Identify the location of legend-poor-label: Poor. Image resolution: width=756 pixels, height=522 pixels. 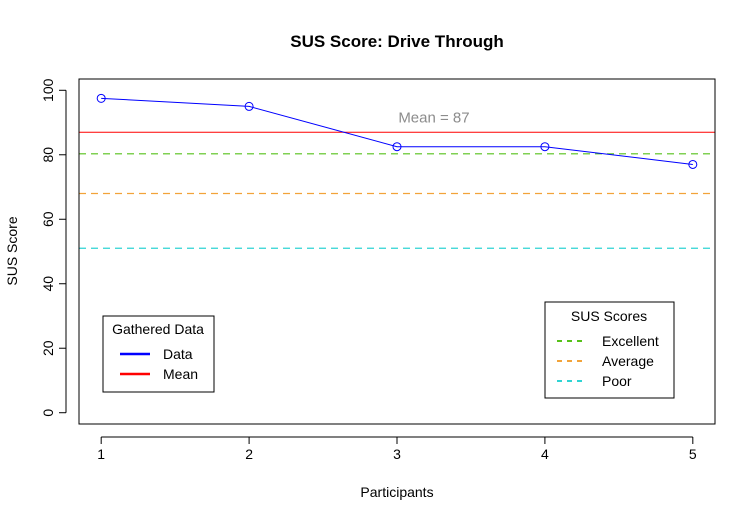
(617, 381).